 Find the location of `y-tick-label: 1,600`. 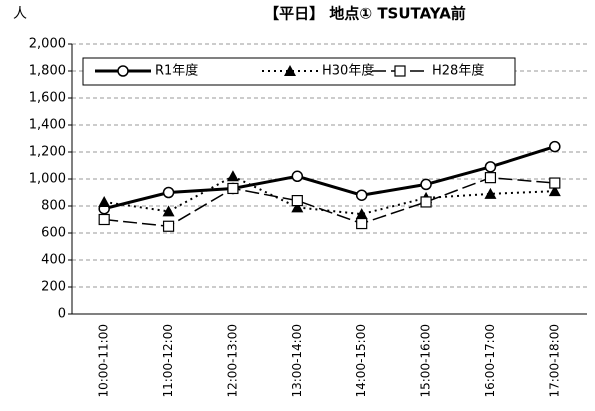

y-tick-label: 1,600 is located at coordinates (47, 98).